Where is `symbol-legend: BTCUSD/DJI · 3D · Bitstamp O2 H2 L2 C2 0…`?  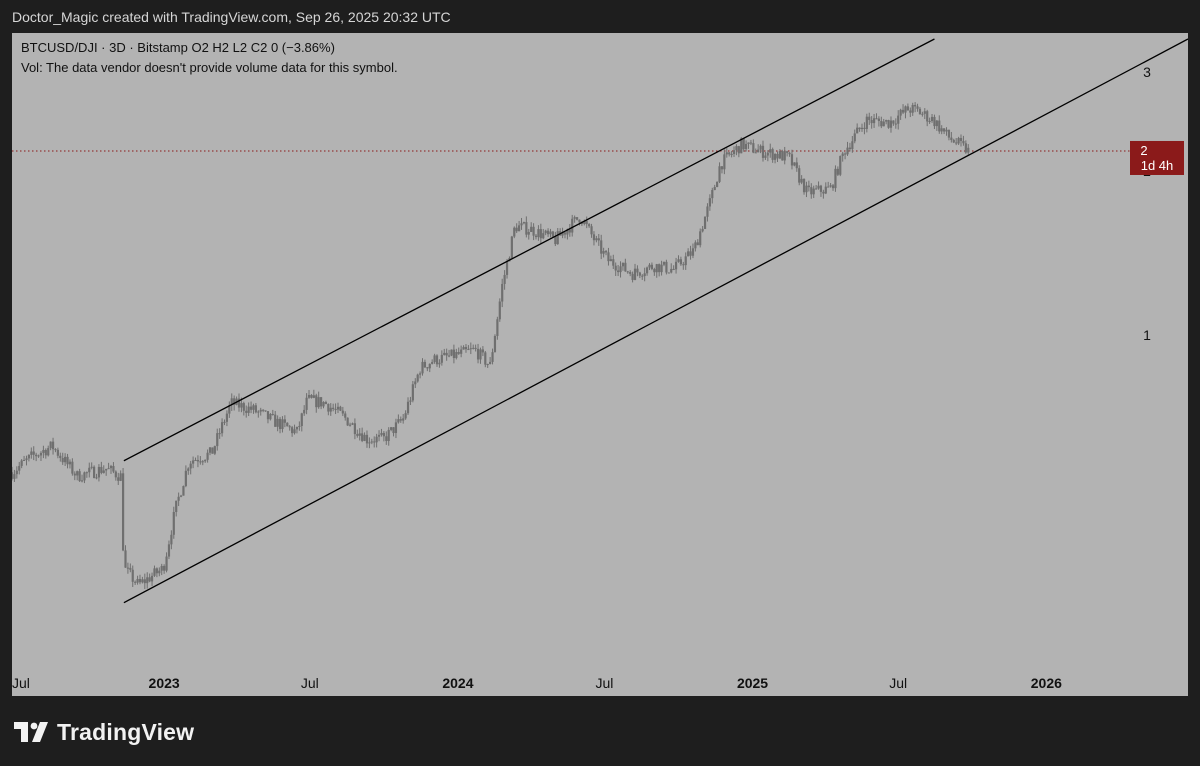 symbol-legend: BTCUSD/DJI · 3D · Bitstamp O2 H2 L2 C2 0… is located at coordinates (178, 47).